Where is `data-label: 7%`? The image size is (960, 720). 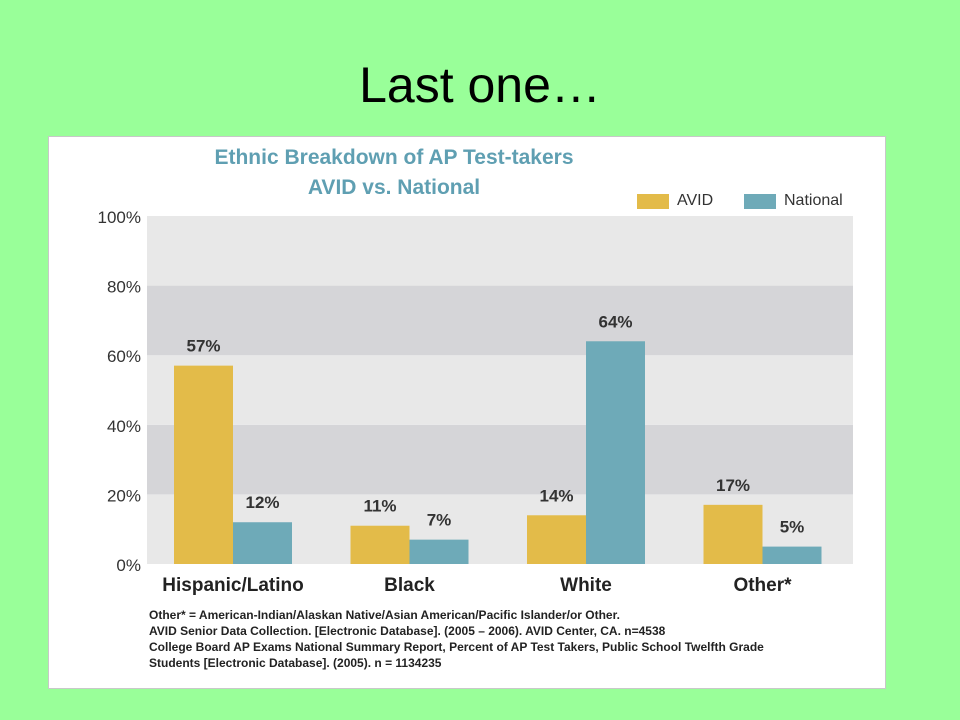 data-label: 7% is located at coordinates (439, 520).